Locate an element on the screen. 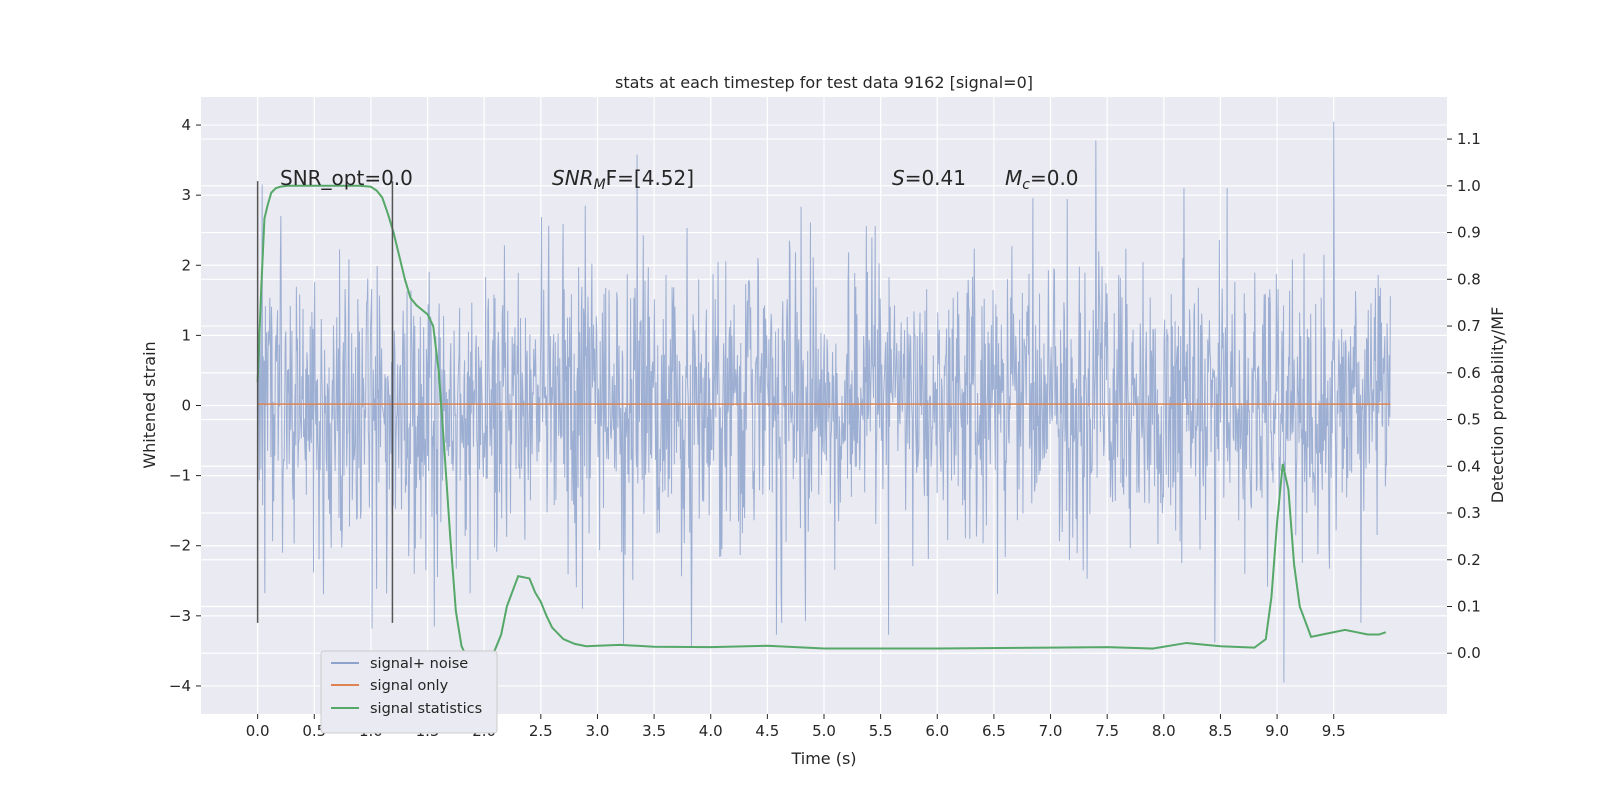  x-tick-label-16: 8.0 is located at coordinates (1164, 731).